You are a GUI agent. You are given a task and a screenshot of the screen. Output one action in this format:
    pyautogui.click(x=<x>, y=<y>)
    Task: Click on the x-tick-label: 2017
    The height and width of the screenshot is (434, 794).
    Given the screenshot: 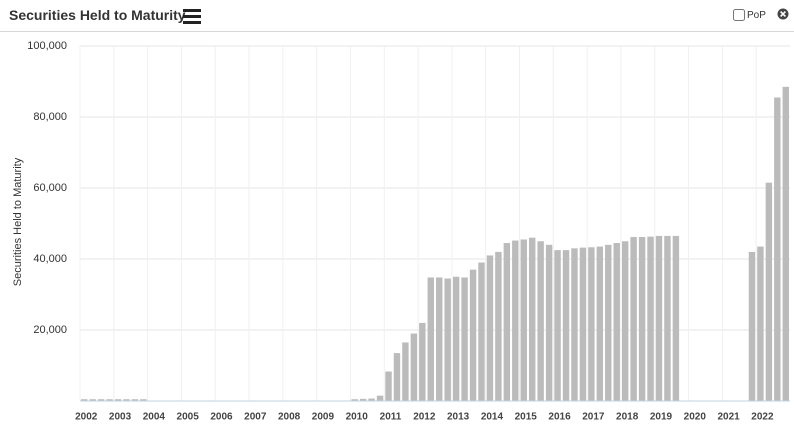 What is the action you would take?
    pyautogui.click(x=593, y=417)
    